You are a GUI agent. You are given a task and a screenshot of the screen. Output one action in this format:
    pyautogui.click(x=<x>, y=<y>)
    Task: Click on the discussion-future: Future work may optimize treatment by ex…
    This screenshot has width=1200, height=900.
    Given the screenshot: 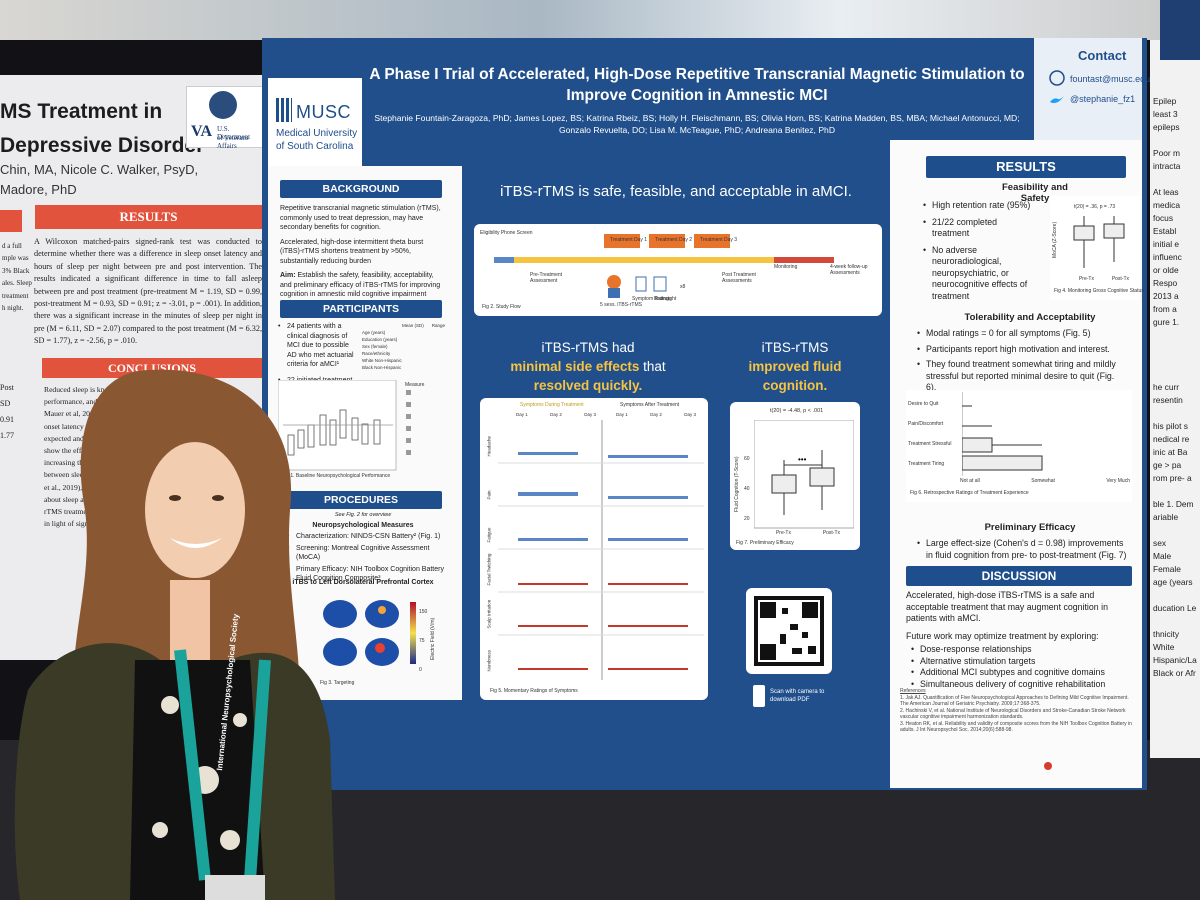 What is the action you would take?
    pyautogui.click(x=1002, y=635)
    